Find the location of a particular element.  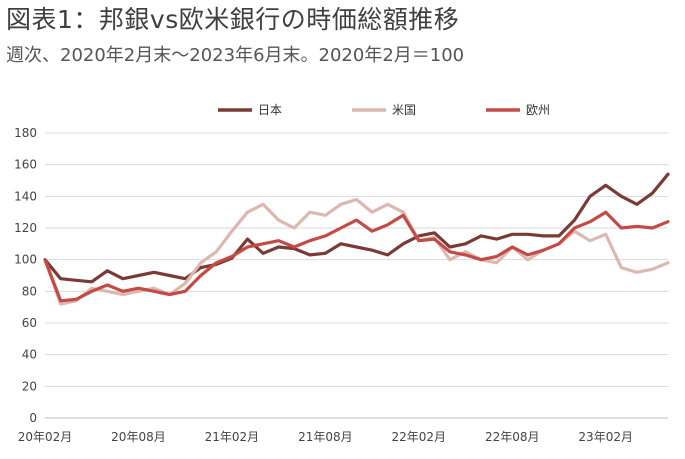

y-tick-label: 120 is located at coordinates (25, 228).